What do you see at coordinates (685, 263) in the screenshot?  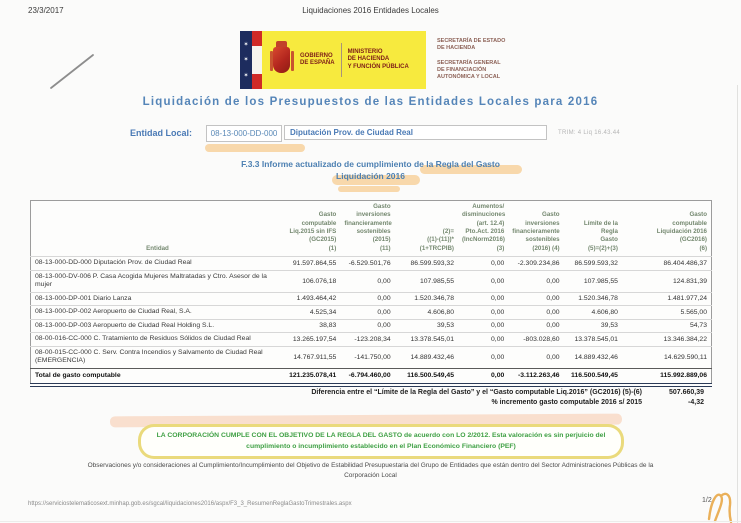 I see `value-cell: 86.404.486,37` at bounding box center [685, 263].